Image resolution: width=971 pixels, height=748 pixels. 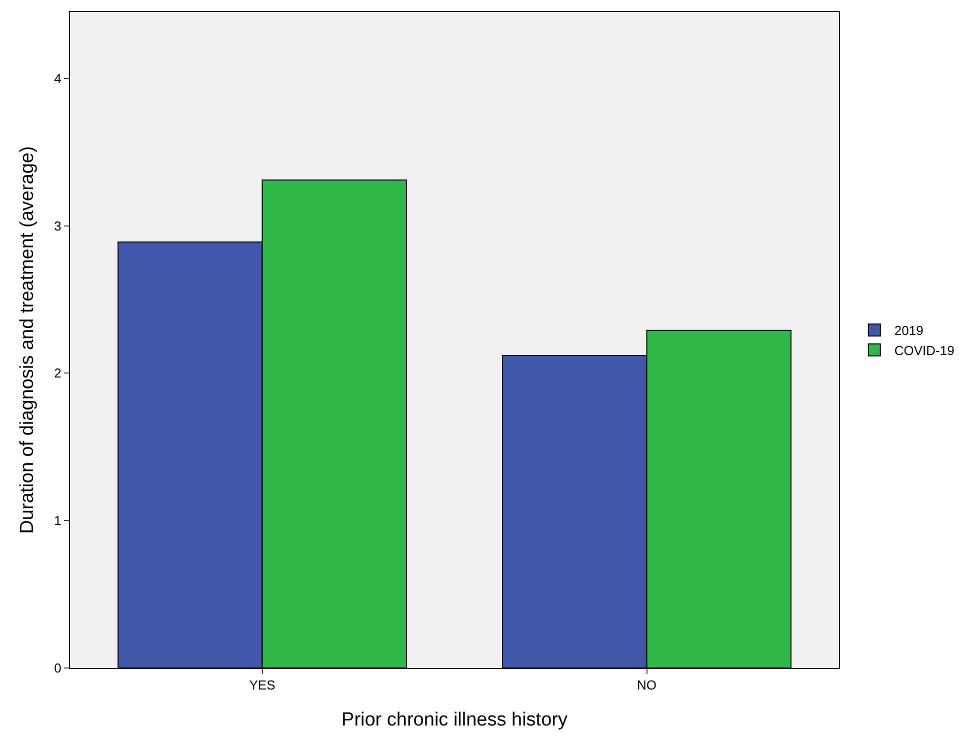 What do you see at coordinates (58, 373) in the screenshot?
I see `y-tick-label: 2` at bounding box center [58, 373].